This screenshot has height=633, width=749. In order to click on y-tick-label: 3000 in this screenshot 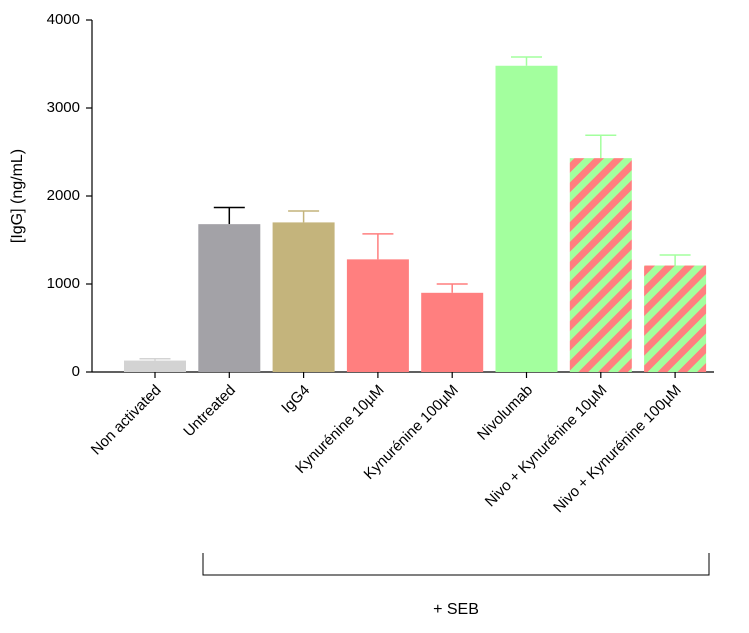, I will do `click(63, 107)`.